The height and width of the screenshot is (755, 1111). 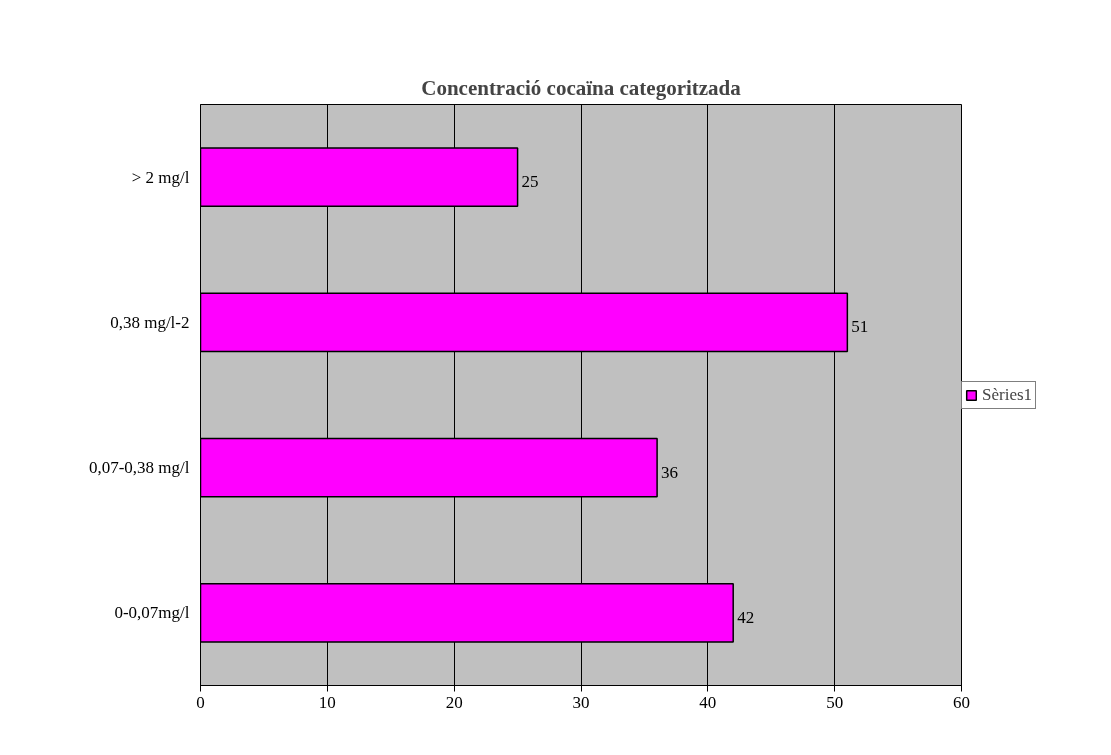 I want to click on data-label: 36, so click(x=670, y=472).